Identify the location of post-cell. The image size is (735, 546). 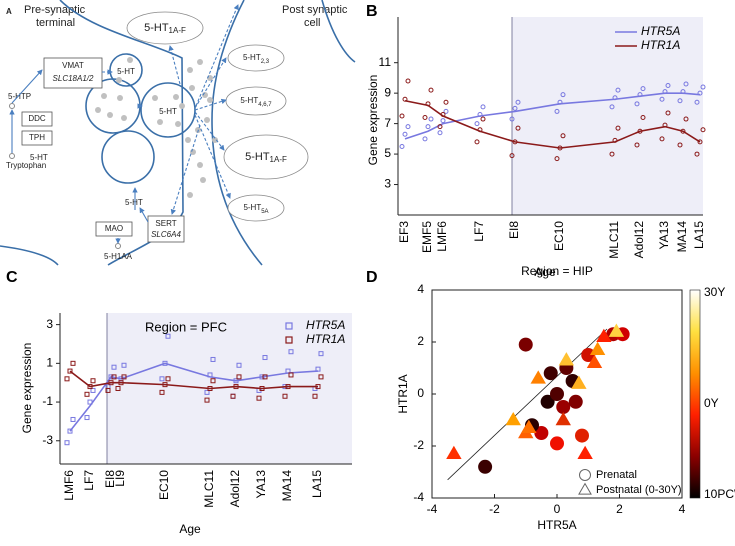
(338, 31).